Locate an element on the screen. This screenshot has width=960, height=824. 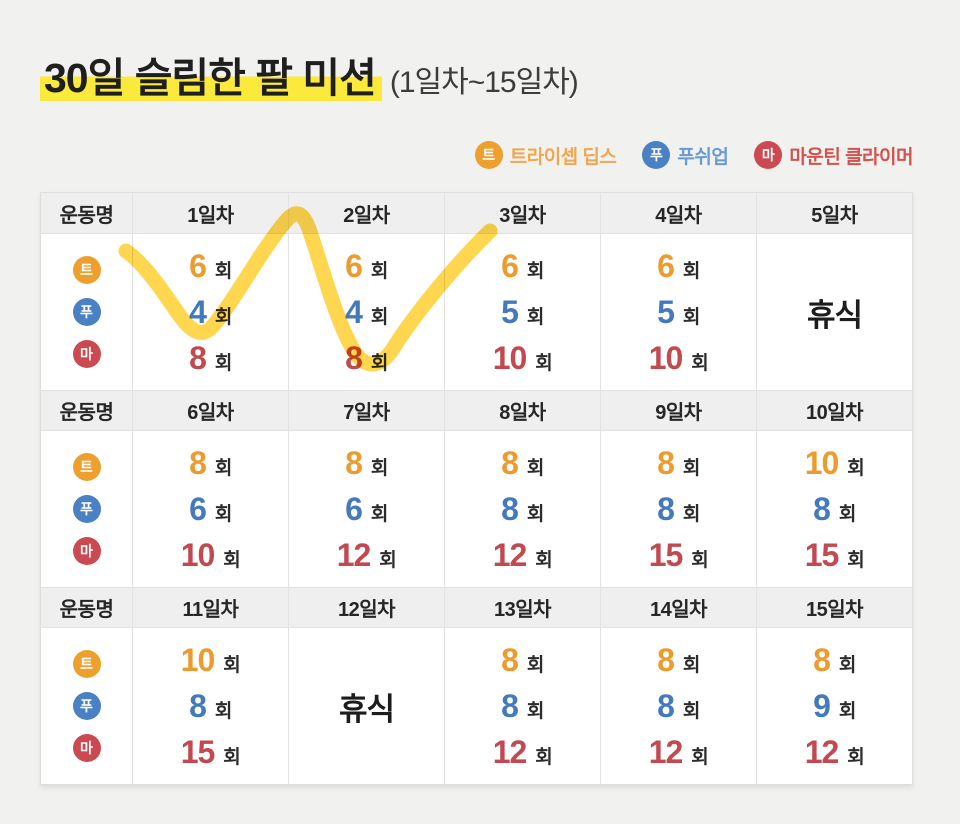
day-header-cell: 9일차 is located at coordinates (678, 410).